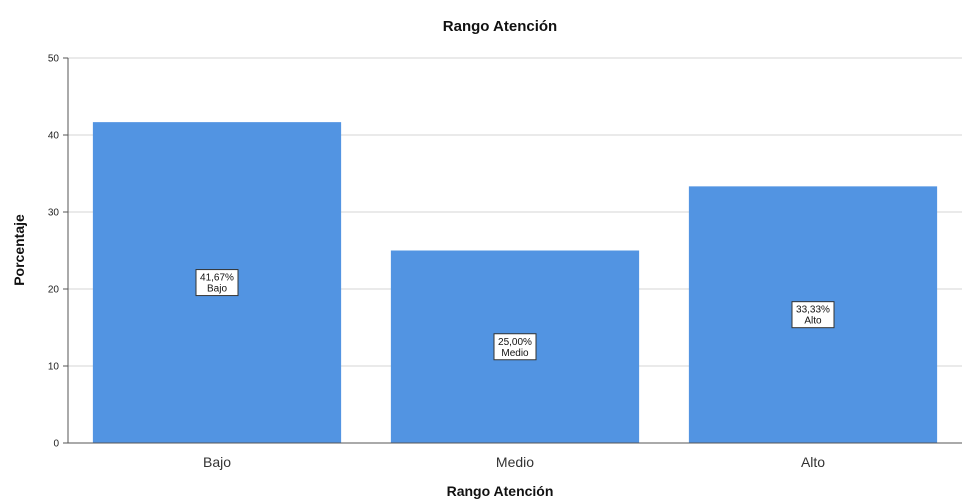 The image size is (975, 500). Describe the element at coordinates (54, 136) in the screenshot. I see `y-tick-label: 40` at that location.